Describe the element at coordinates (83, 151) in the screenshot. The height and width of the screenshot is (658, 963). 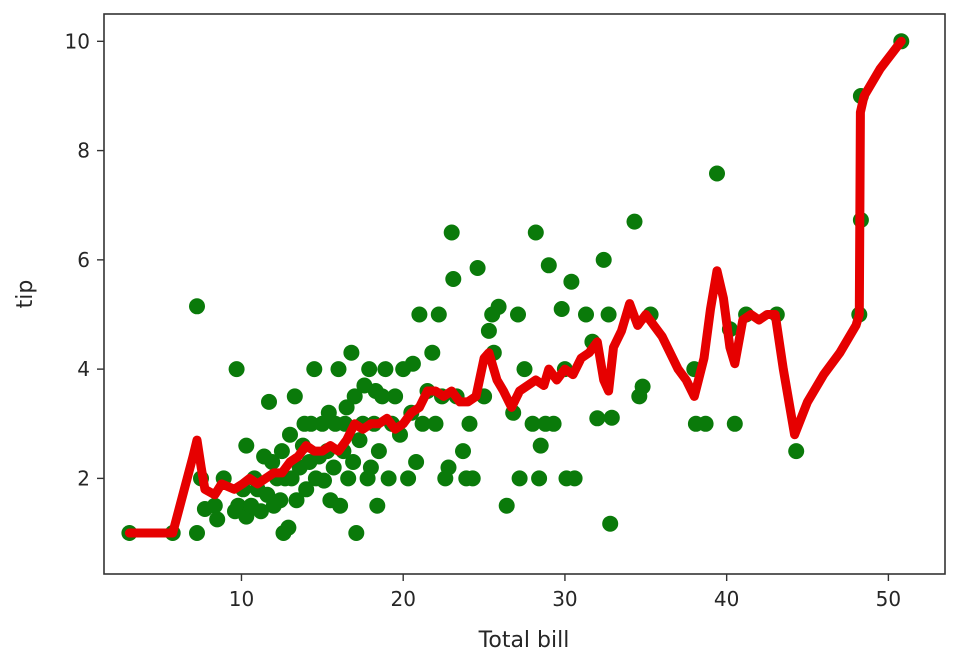
I see `y-tick-label-8: 8` at that location.